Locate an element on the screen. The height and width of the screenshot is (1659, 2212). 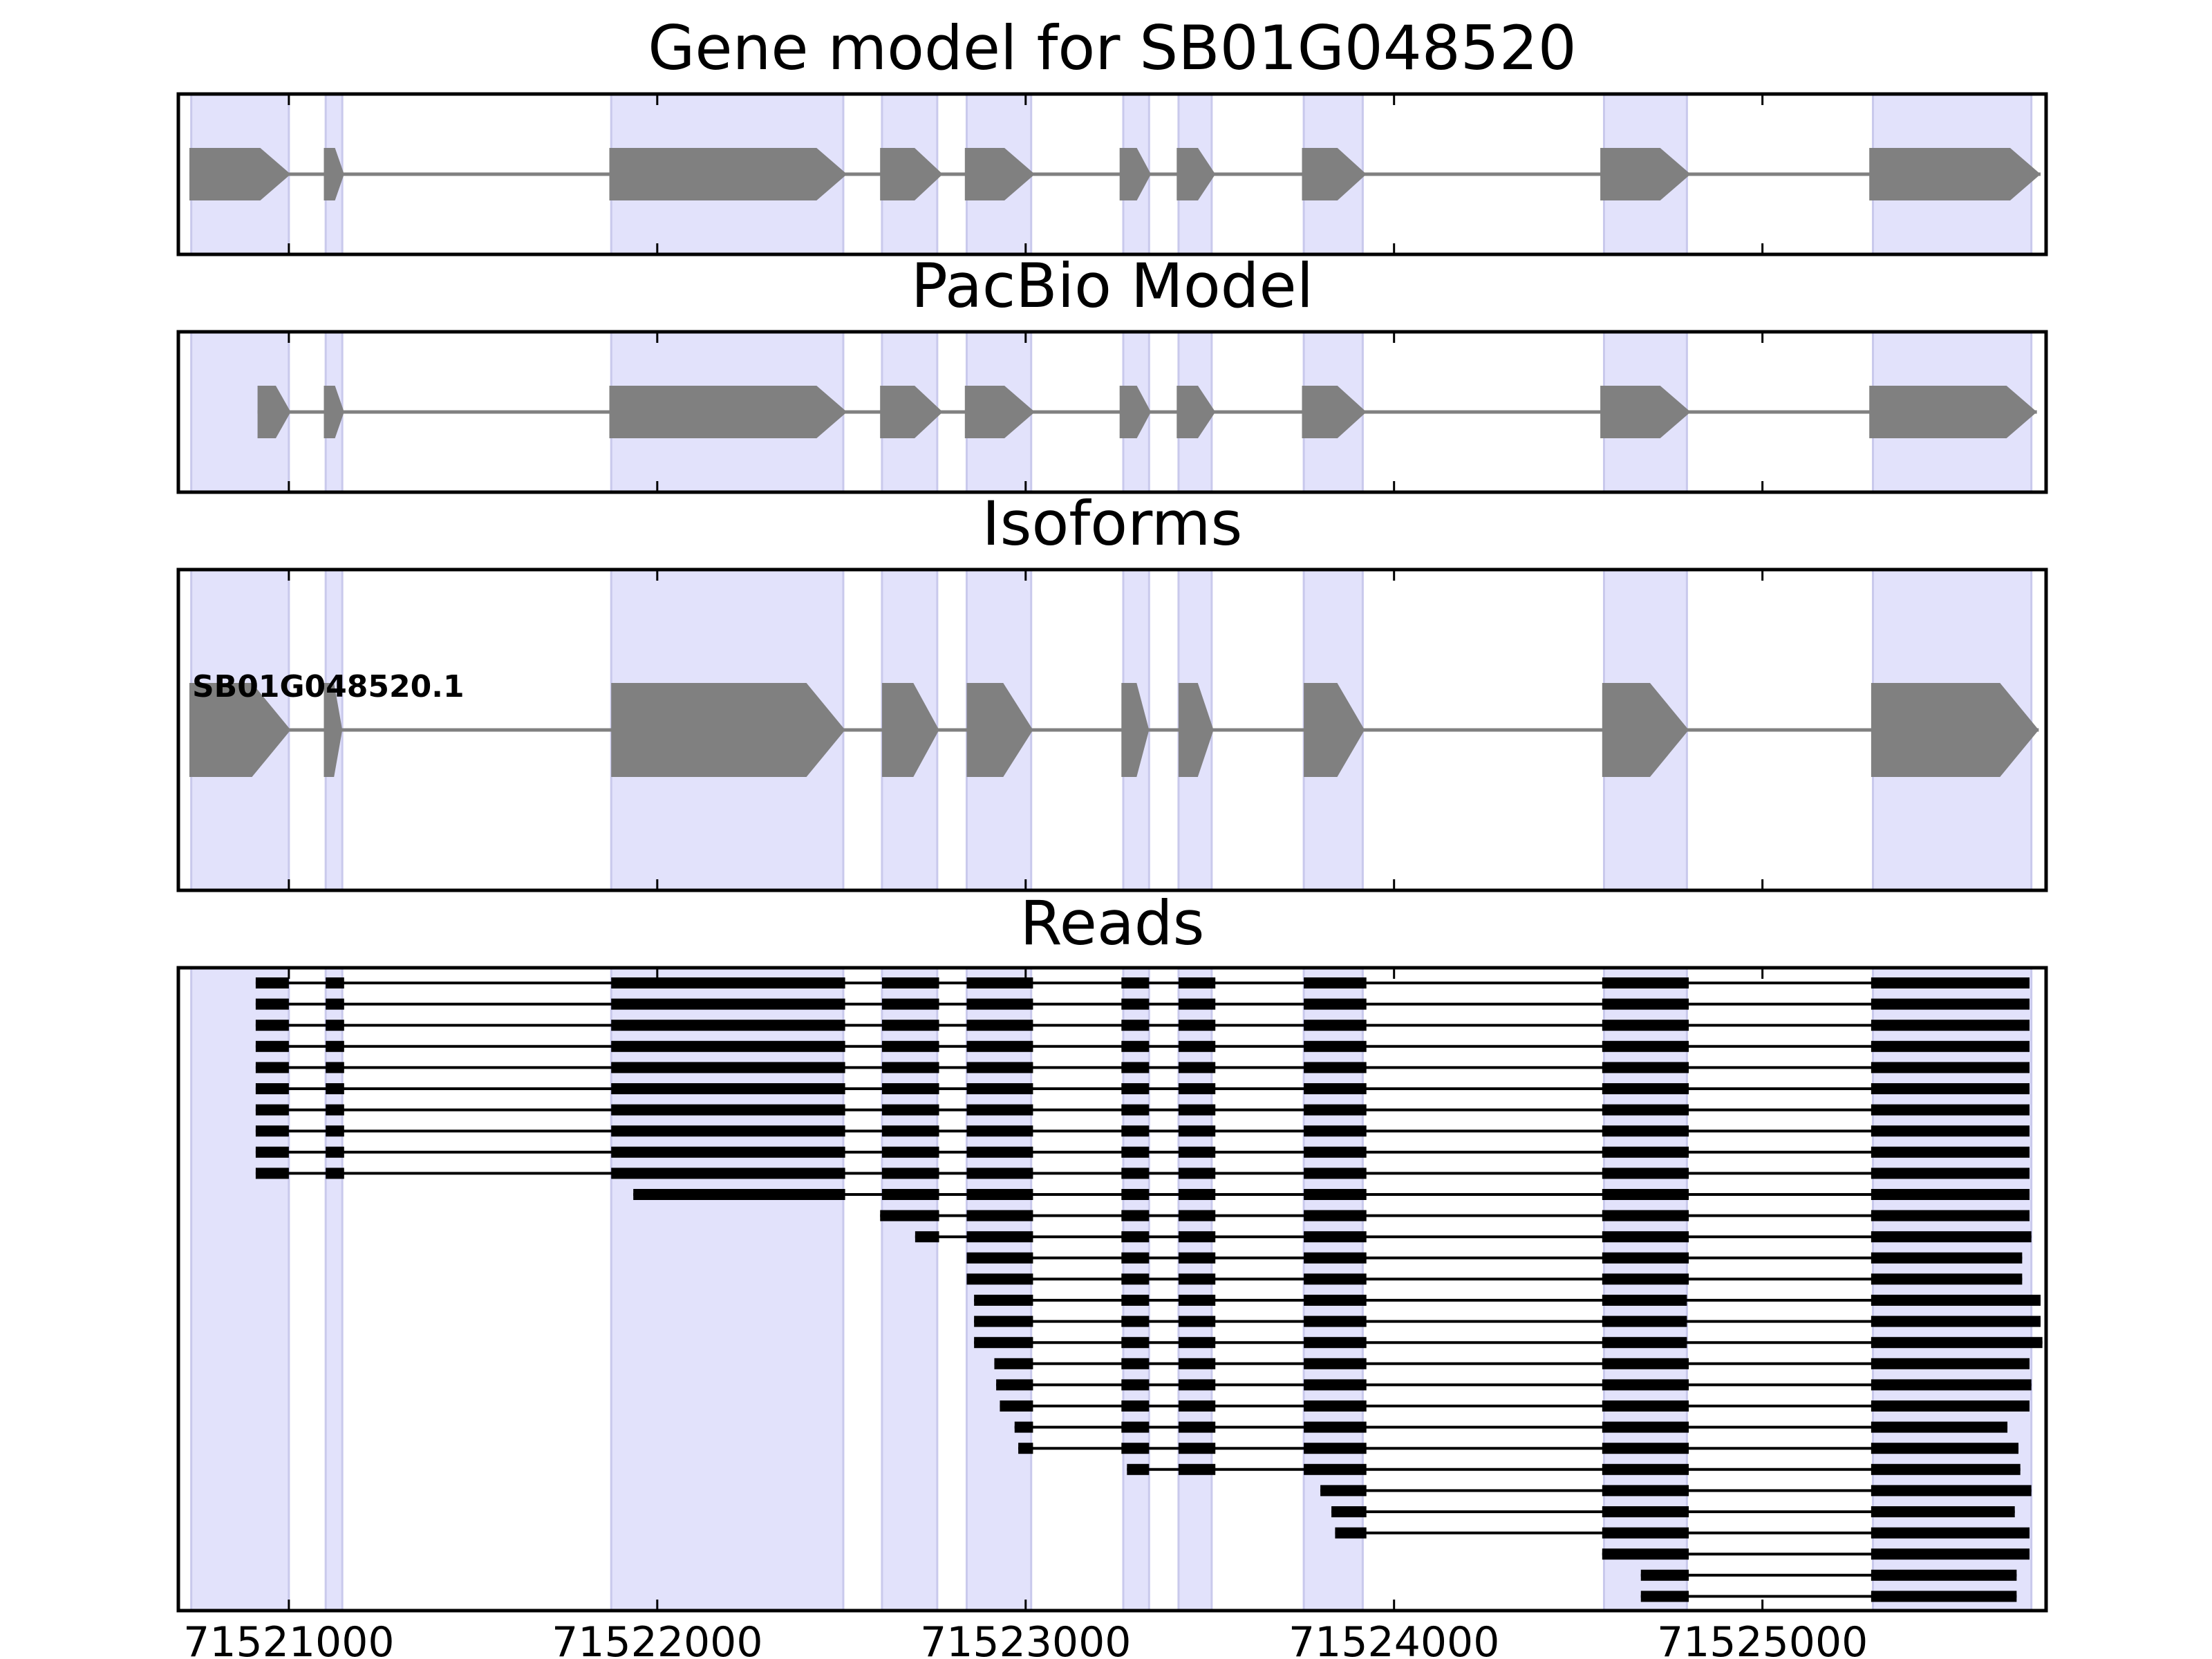
x-tick-label: 71521000 is located at coordinates (289, 1638).